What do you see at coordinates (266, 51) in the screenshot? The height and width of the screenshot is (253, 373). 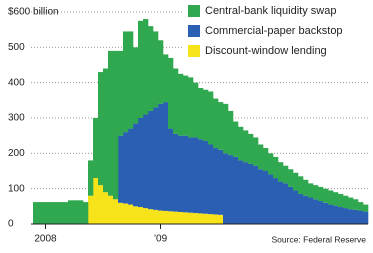 I see `legend-label: Discount-window lending` at bounding box center [266, 51].